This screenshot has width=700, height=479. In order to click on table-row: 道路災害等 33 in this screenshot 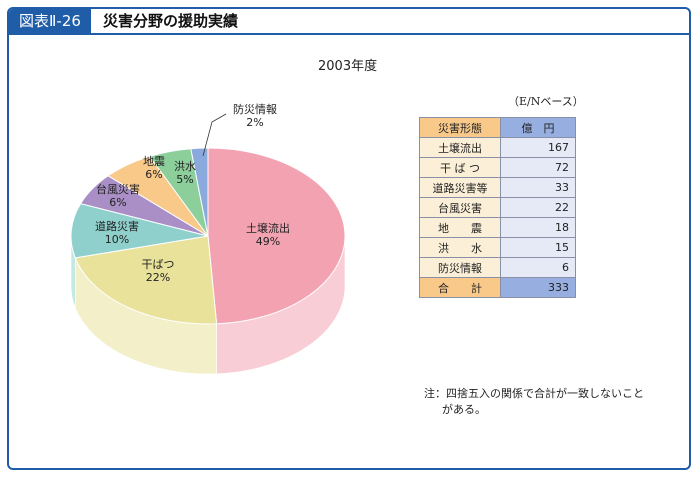, I will do `click(497, 187)`.